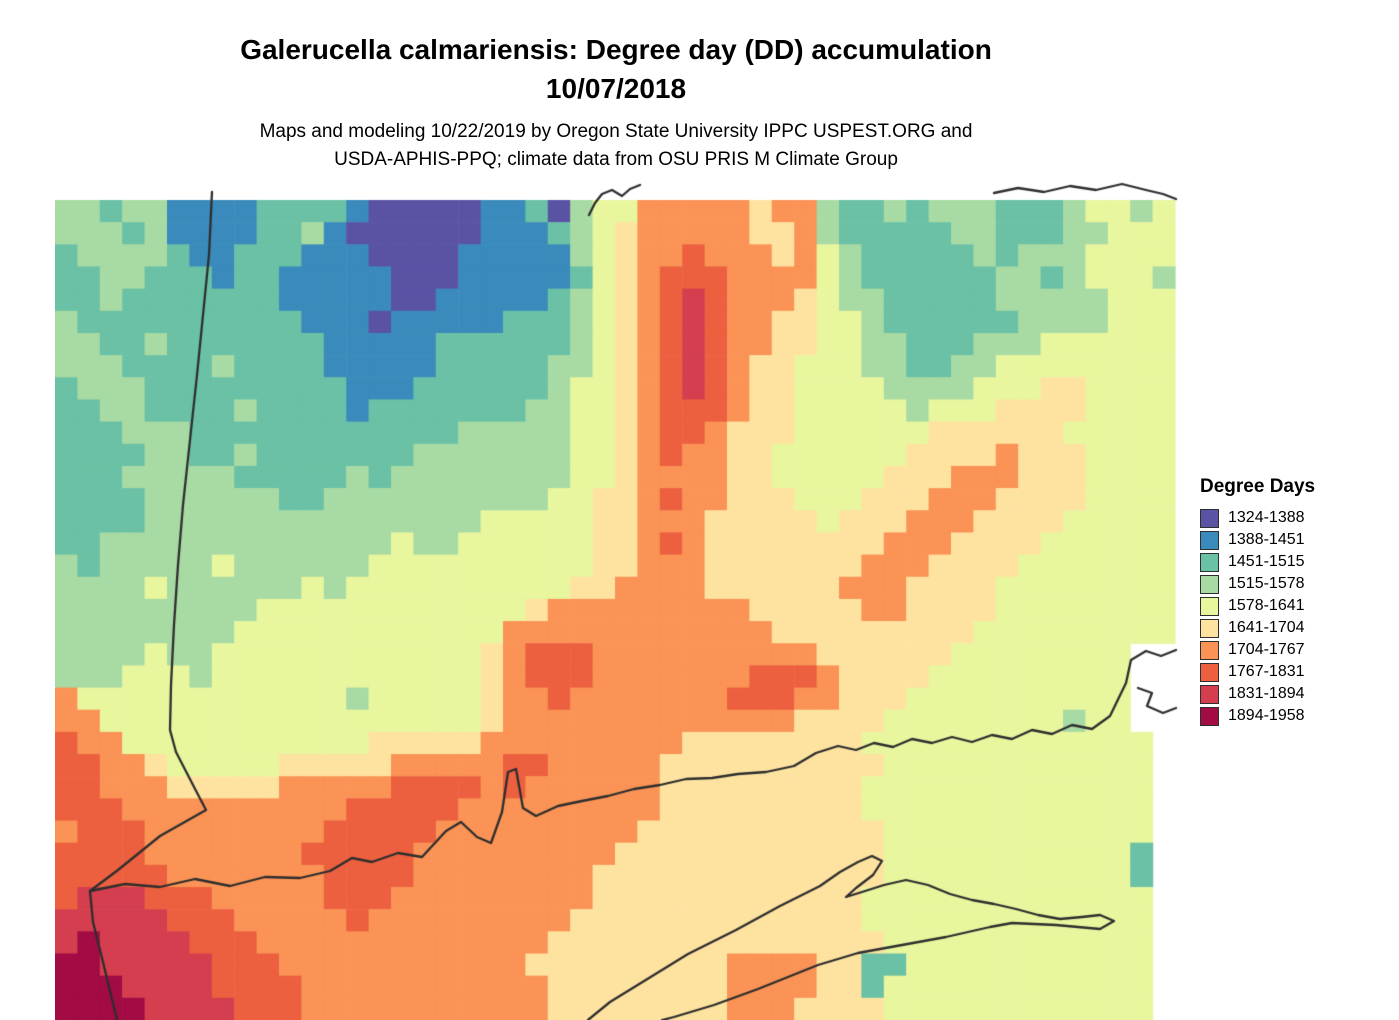 The height and width of the screenshot is (1020, 1399). Describe the element at coordinates (1266, 539) in the screenshot. I see `legend-label: 1388-1451` at that location.